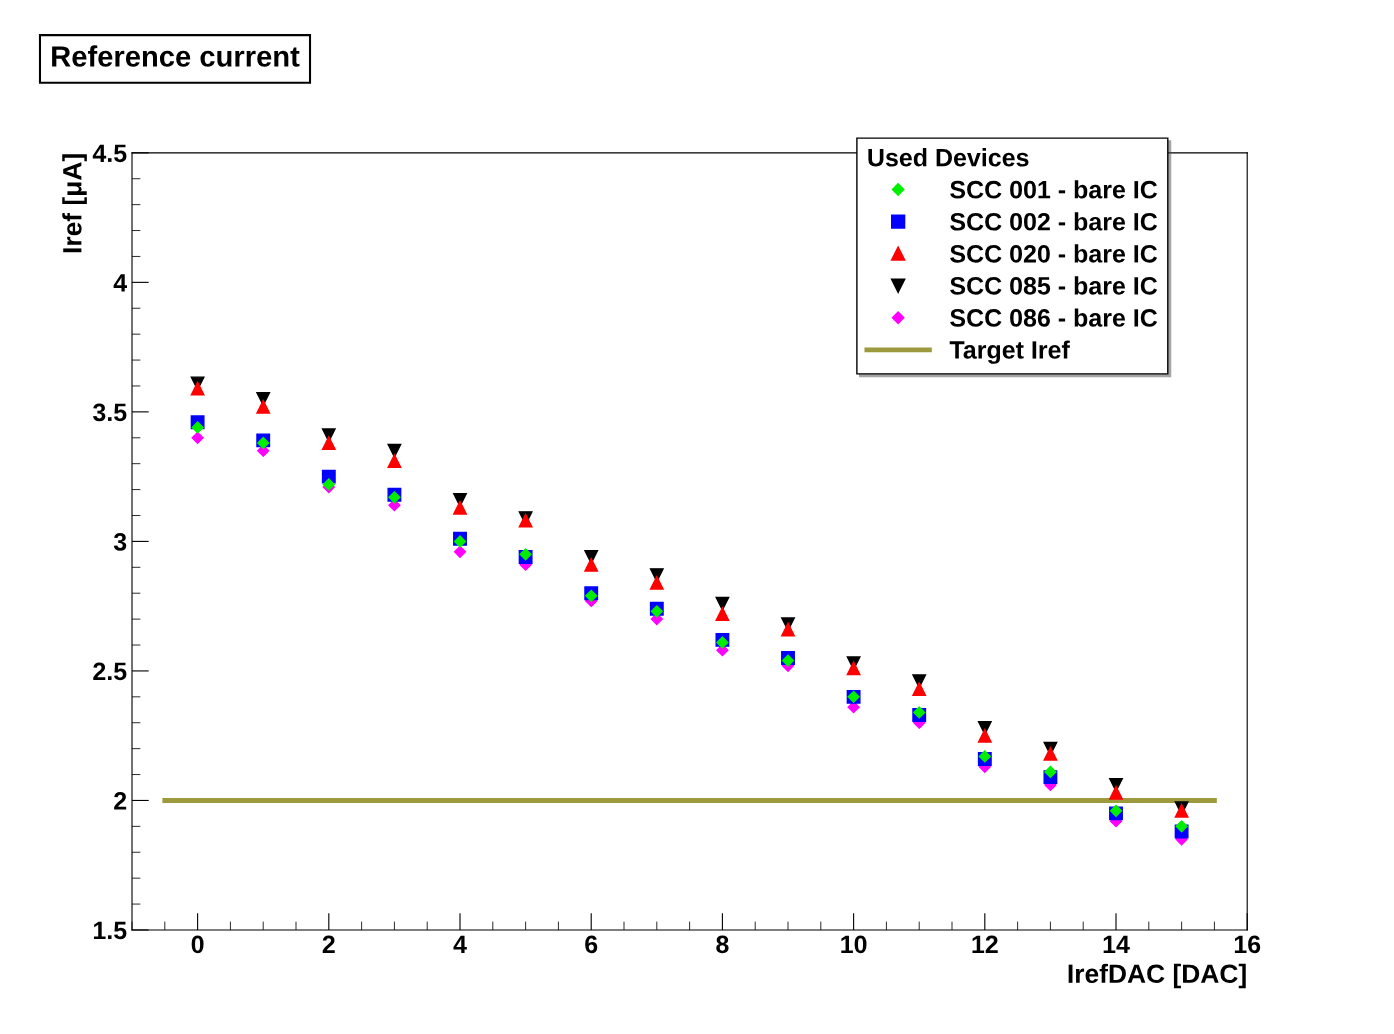  What do you see at coordinates (120, 283) in the screenshot?
I see `y-tick-label: 4` at bounding box center [120, 283].